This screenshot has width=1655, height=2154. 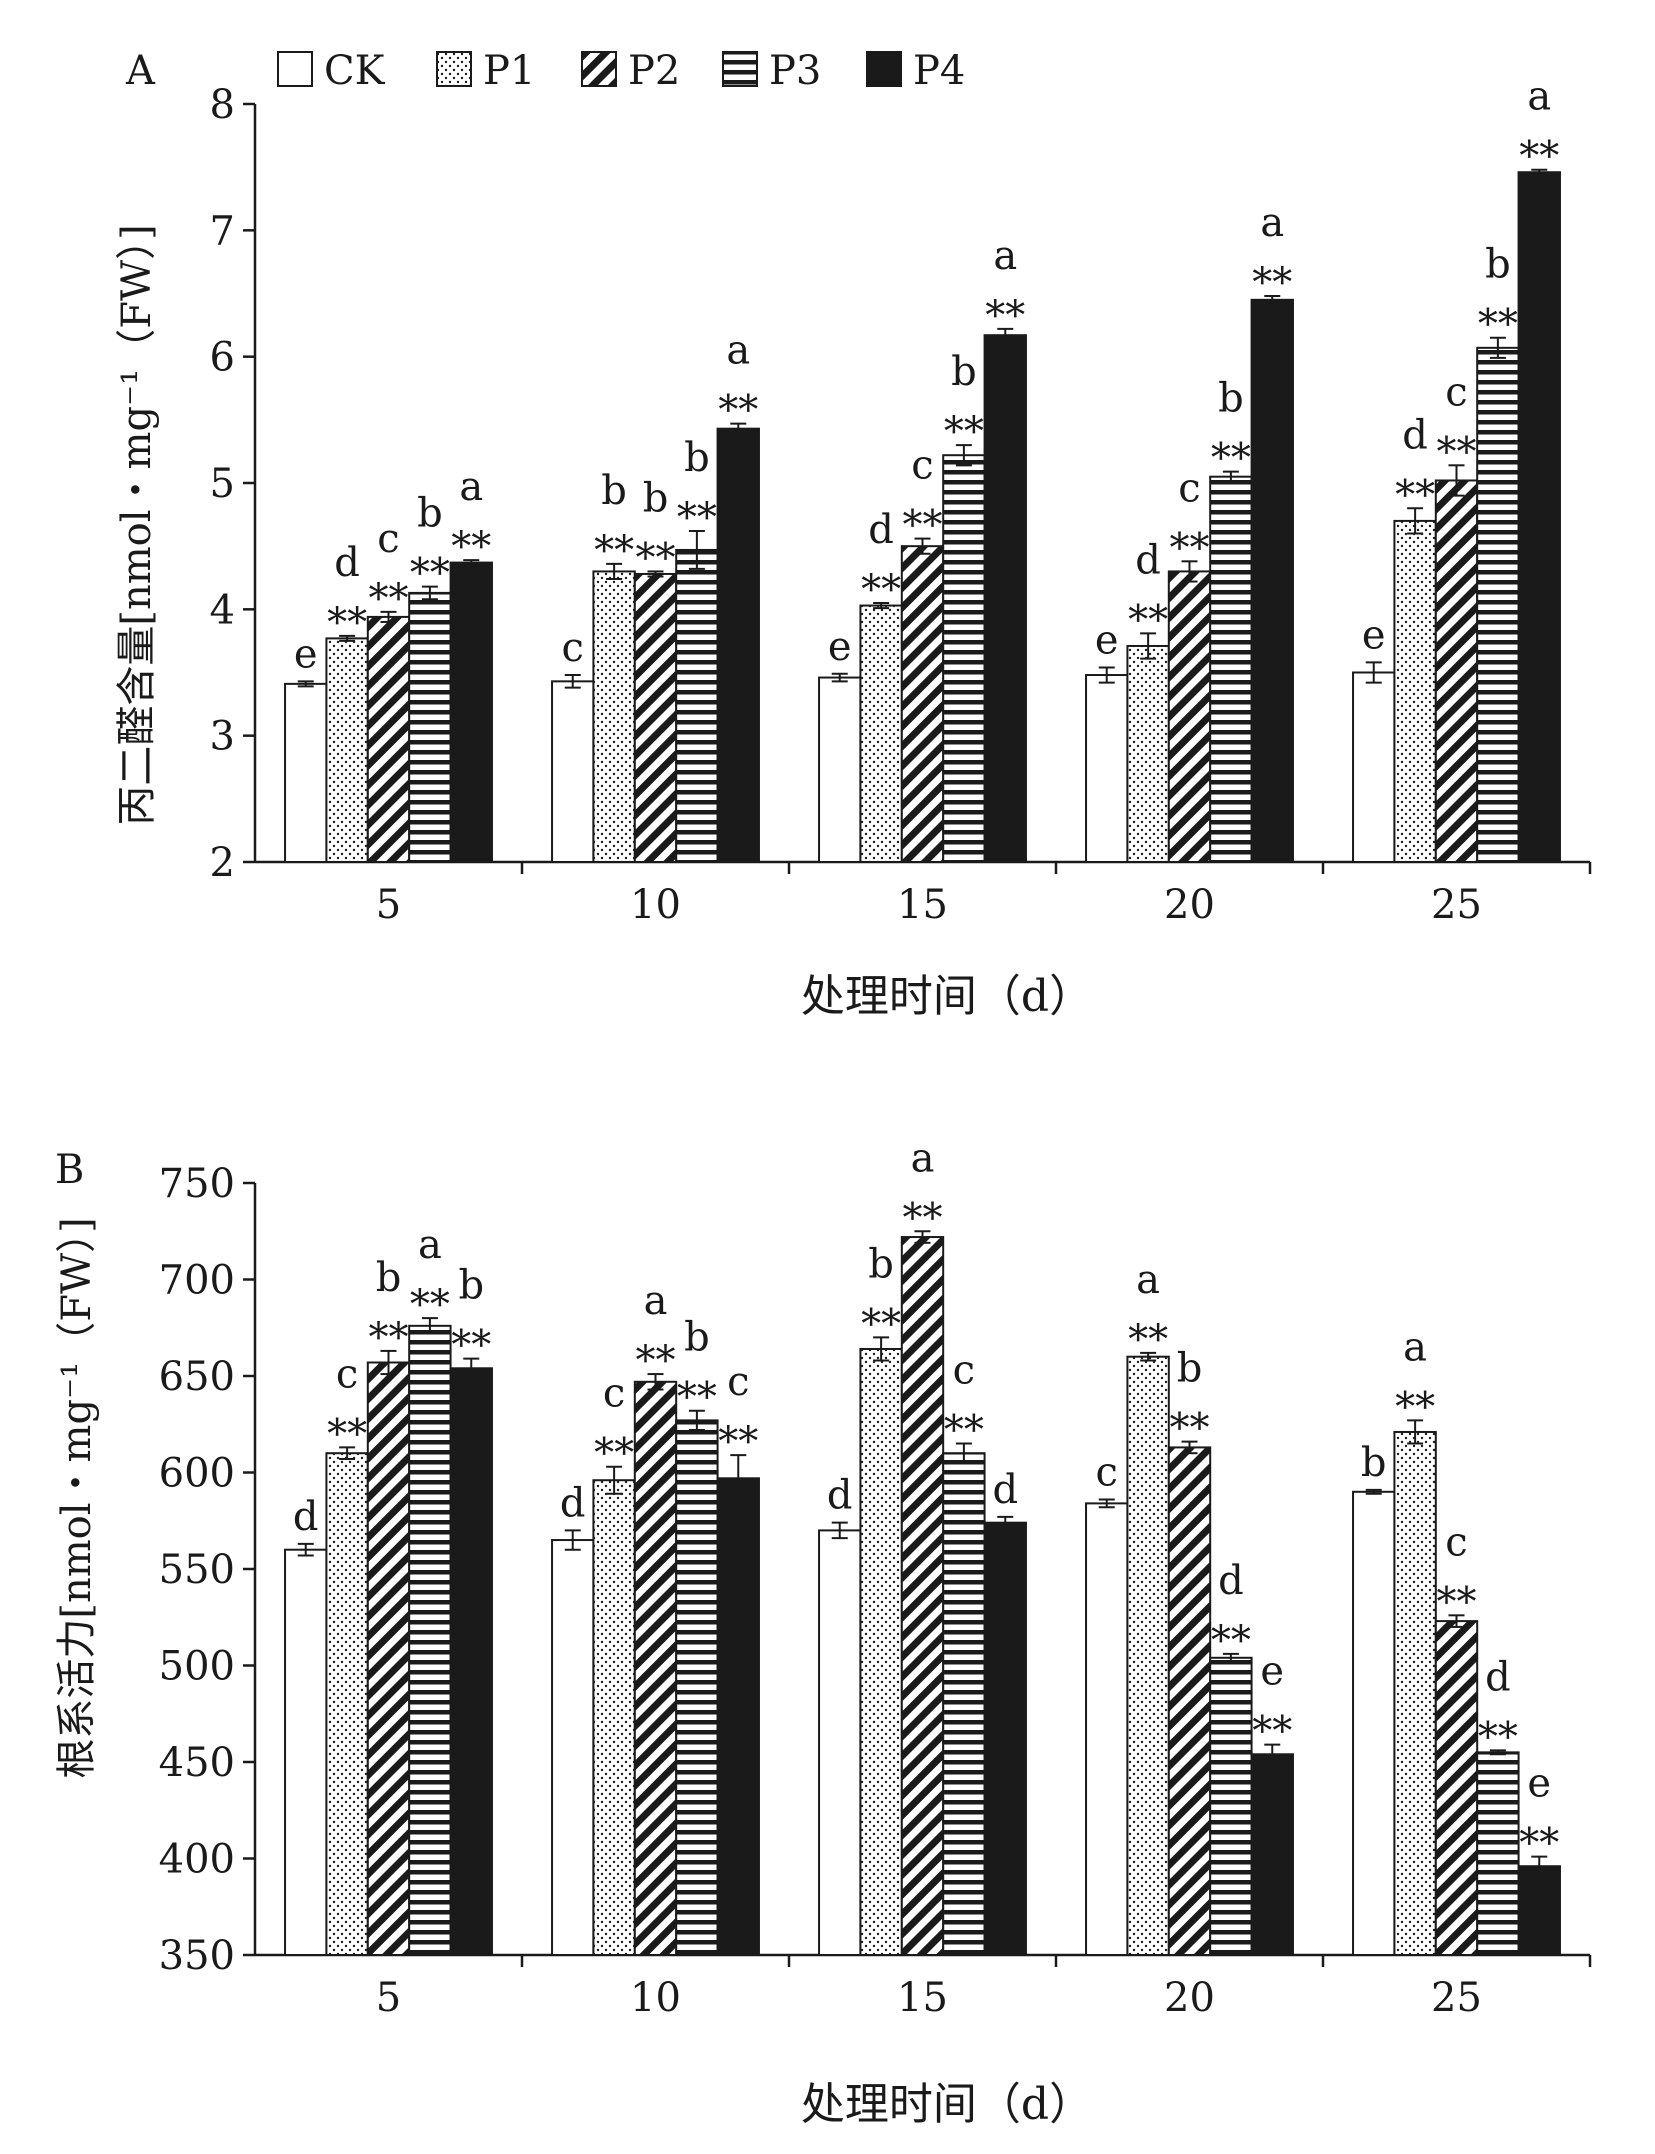 I want to click on legend-swatch-ck, so click(x=295, y=69).